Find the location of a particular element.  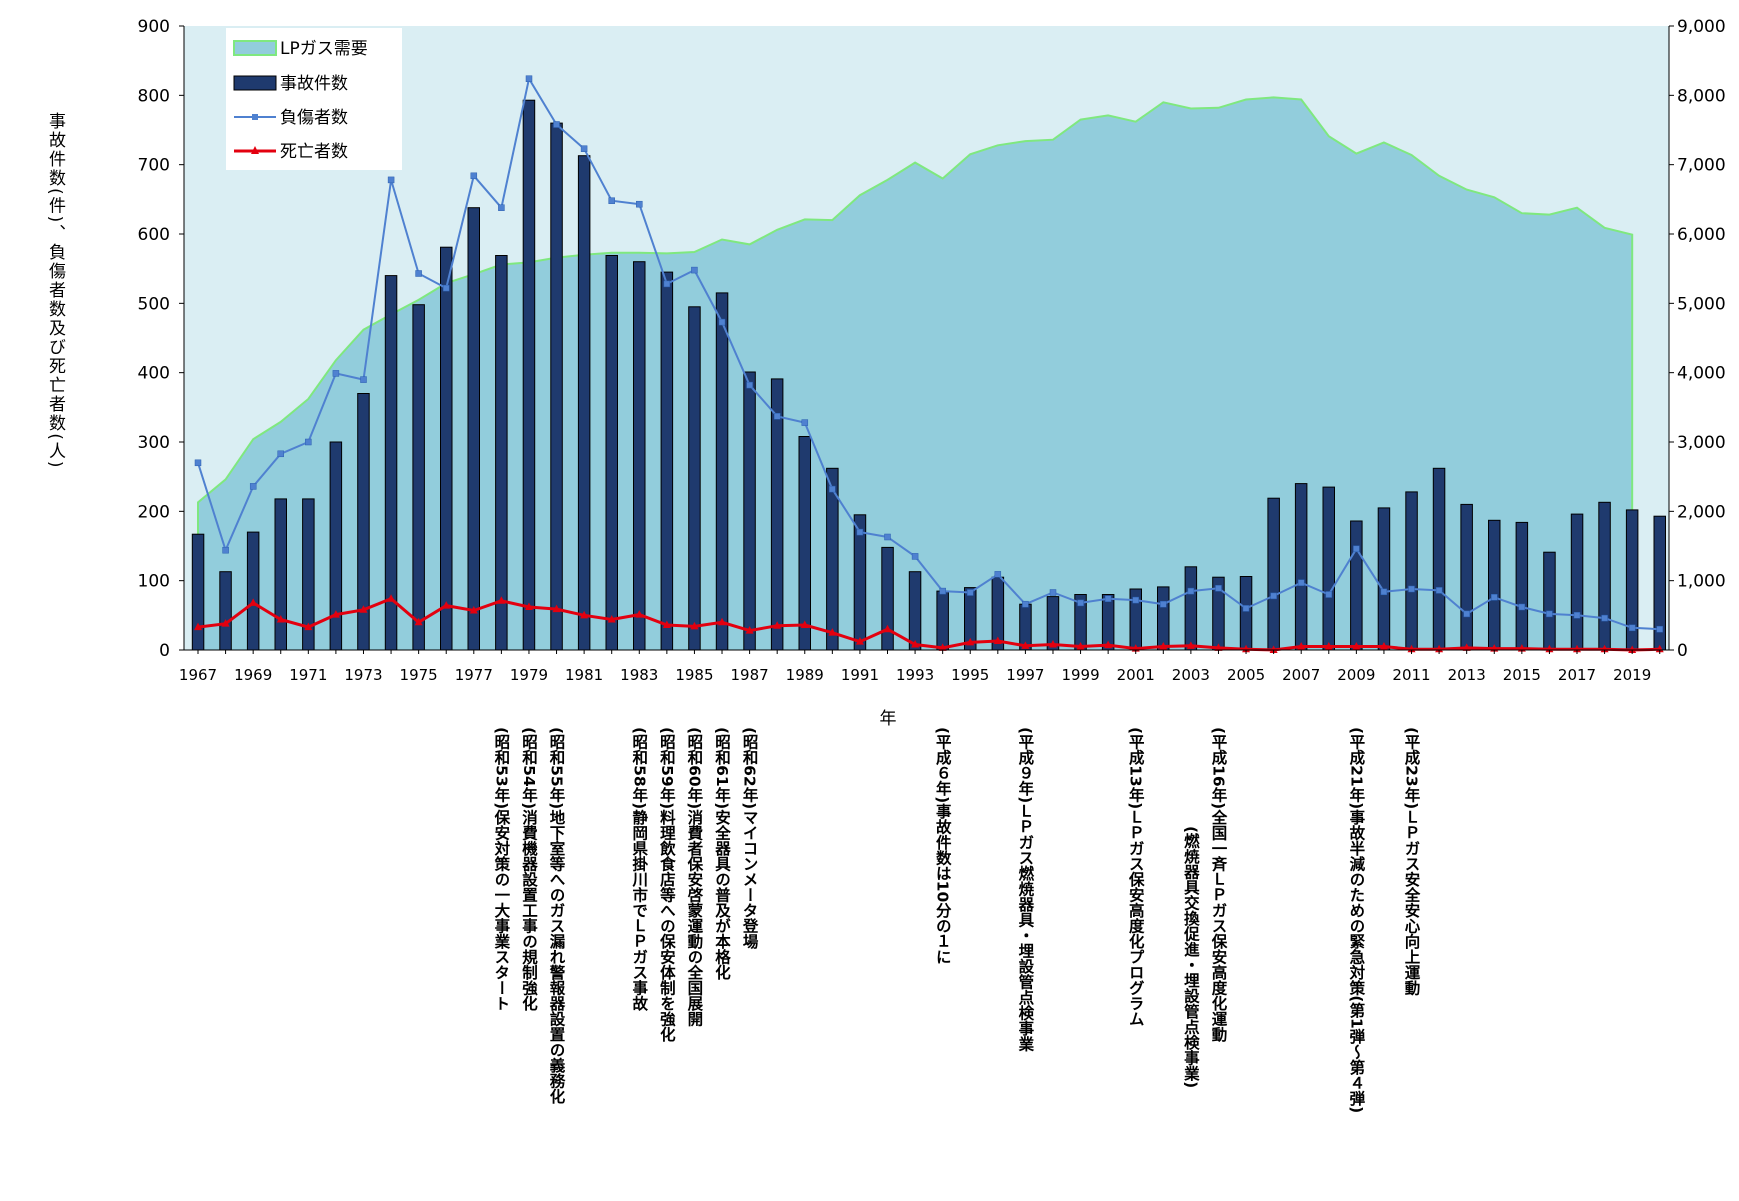

bar-accidents-1969 is located at coordinates (253, 591).